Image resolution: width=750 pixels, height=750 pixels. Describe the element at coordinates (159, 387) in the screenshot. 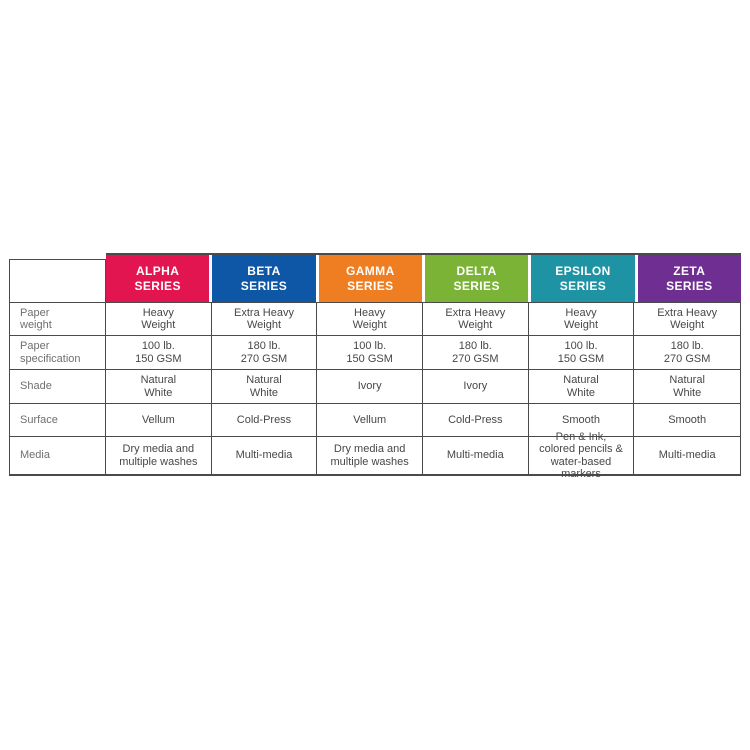

I see `cell-shade-alpha: Natural White` at that location.